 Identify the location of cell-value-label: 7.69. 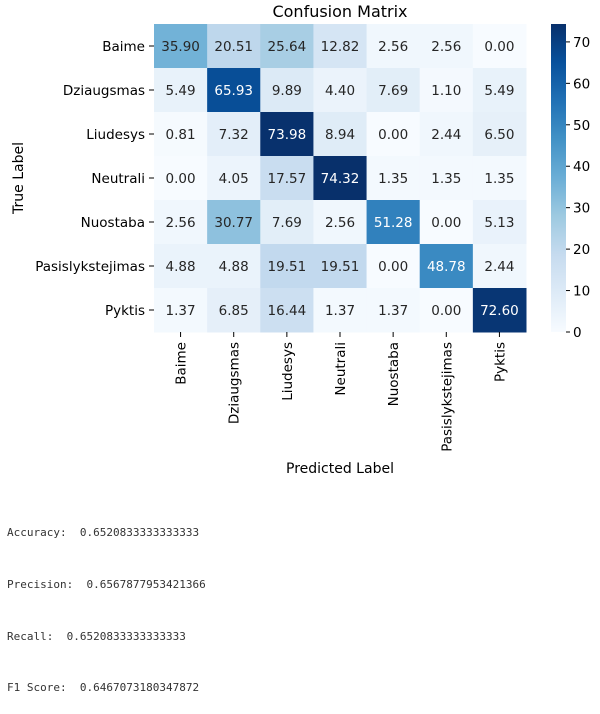
(393, 91).